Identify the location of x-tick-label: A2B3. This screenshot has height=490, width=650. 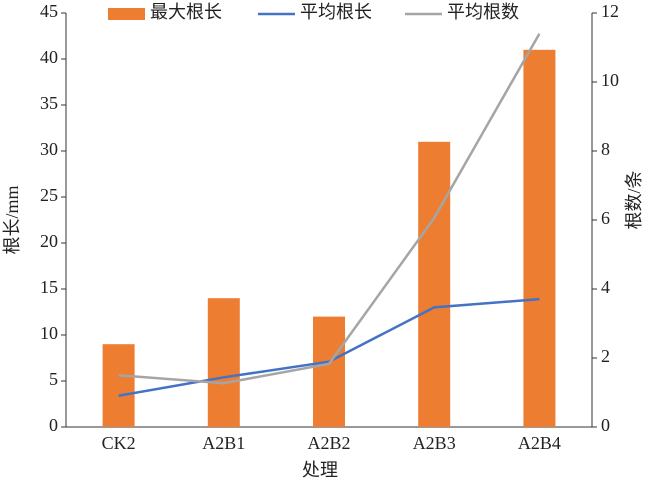
(434, 443).